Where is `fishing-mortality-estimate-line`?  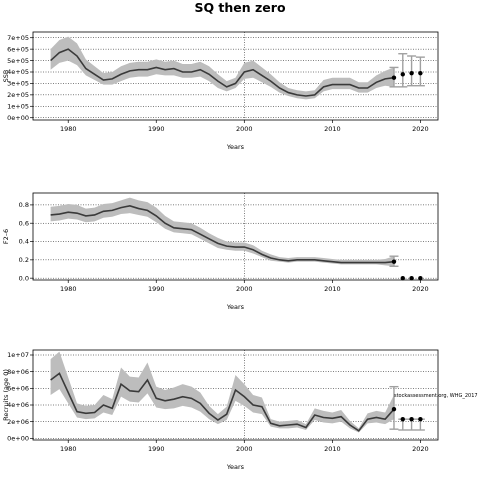
fishing-mortality-estimate-line is located at coordinates (222, 234).